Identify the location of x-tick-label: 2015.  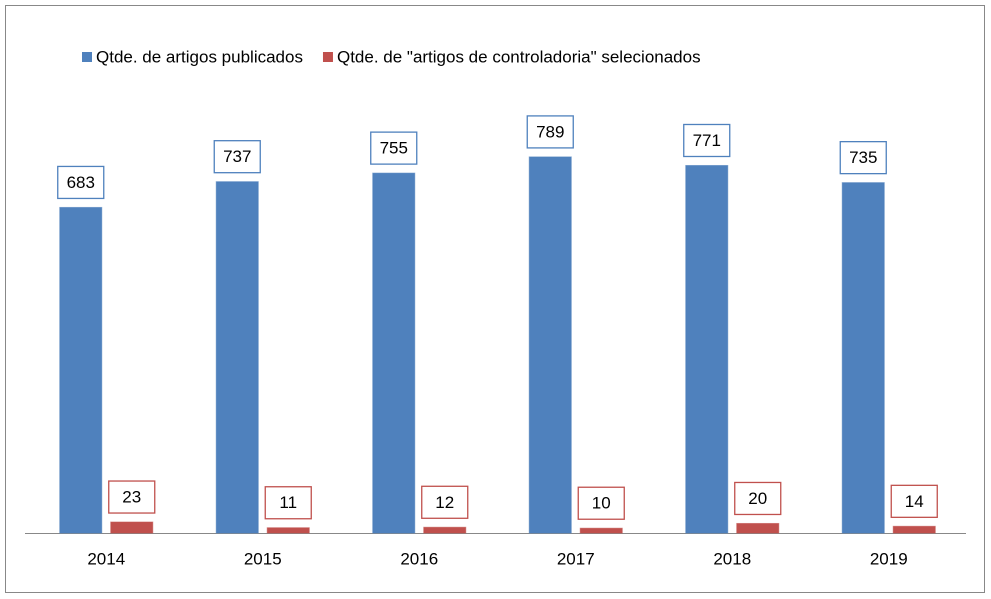
(263, 558).